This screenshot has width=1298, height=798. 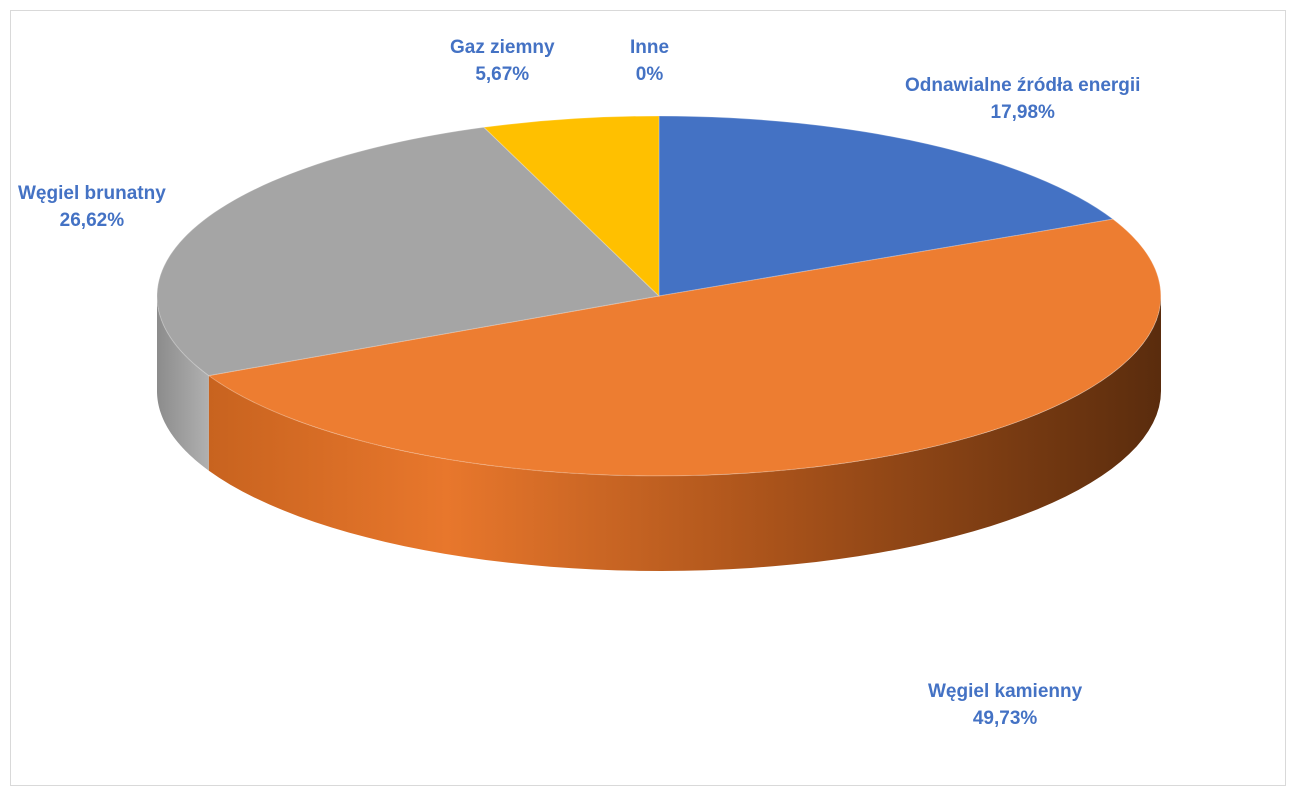 What do you see at coordinates (1022, 99) in the screenshot?
I see `label-odnawialne: Odnawialne źródła energii 17,98%` at bounding box center [1022, 99].